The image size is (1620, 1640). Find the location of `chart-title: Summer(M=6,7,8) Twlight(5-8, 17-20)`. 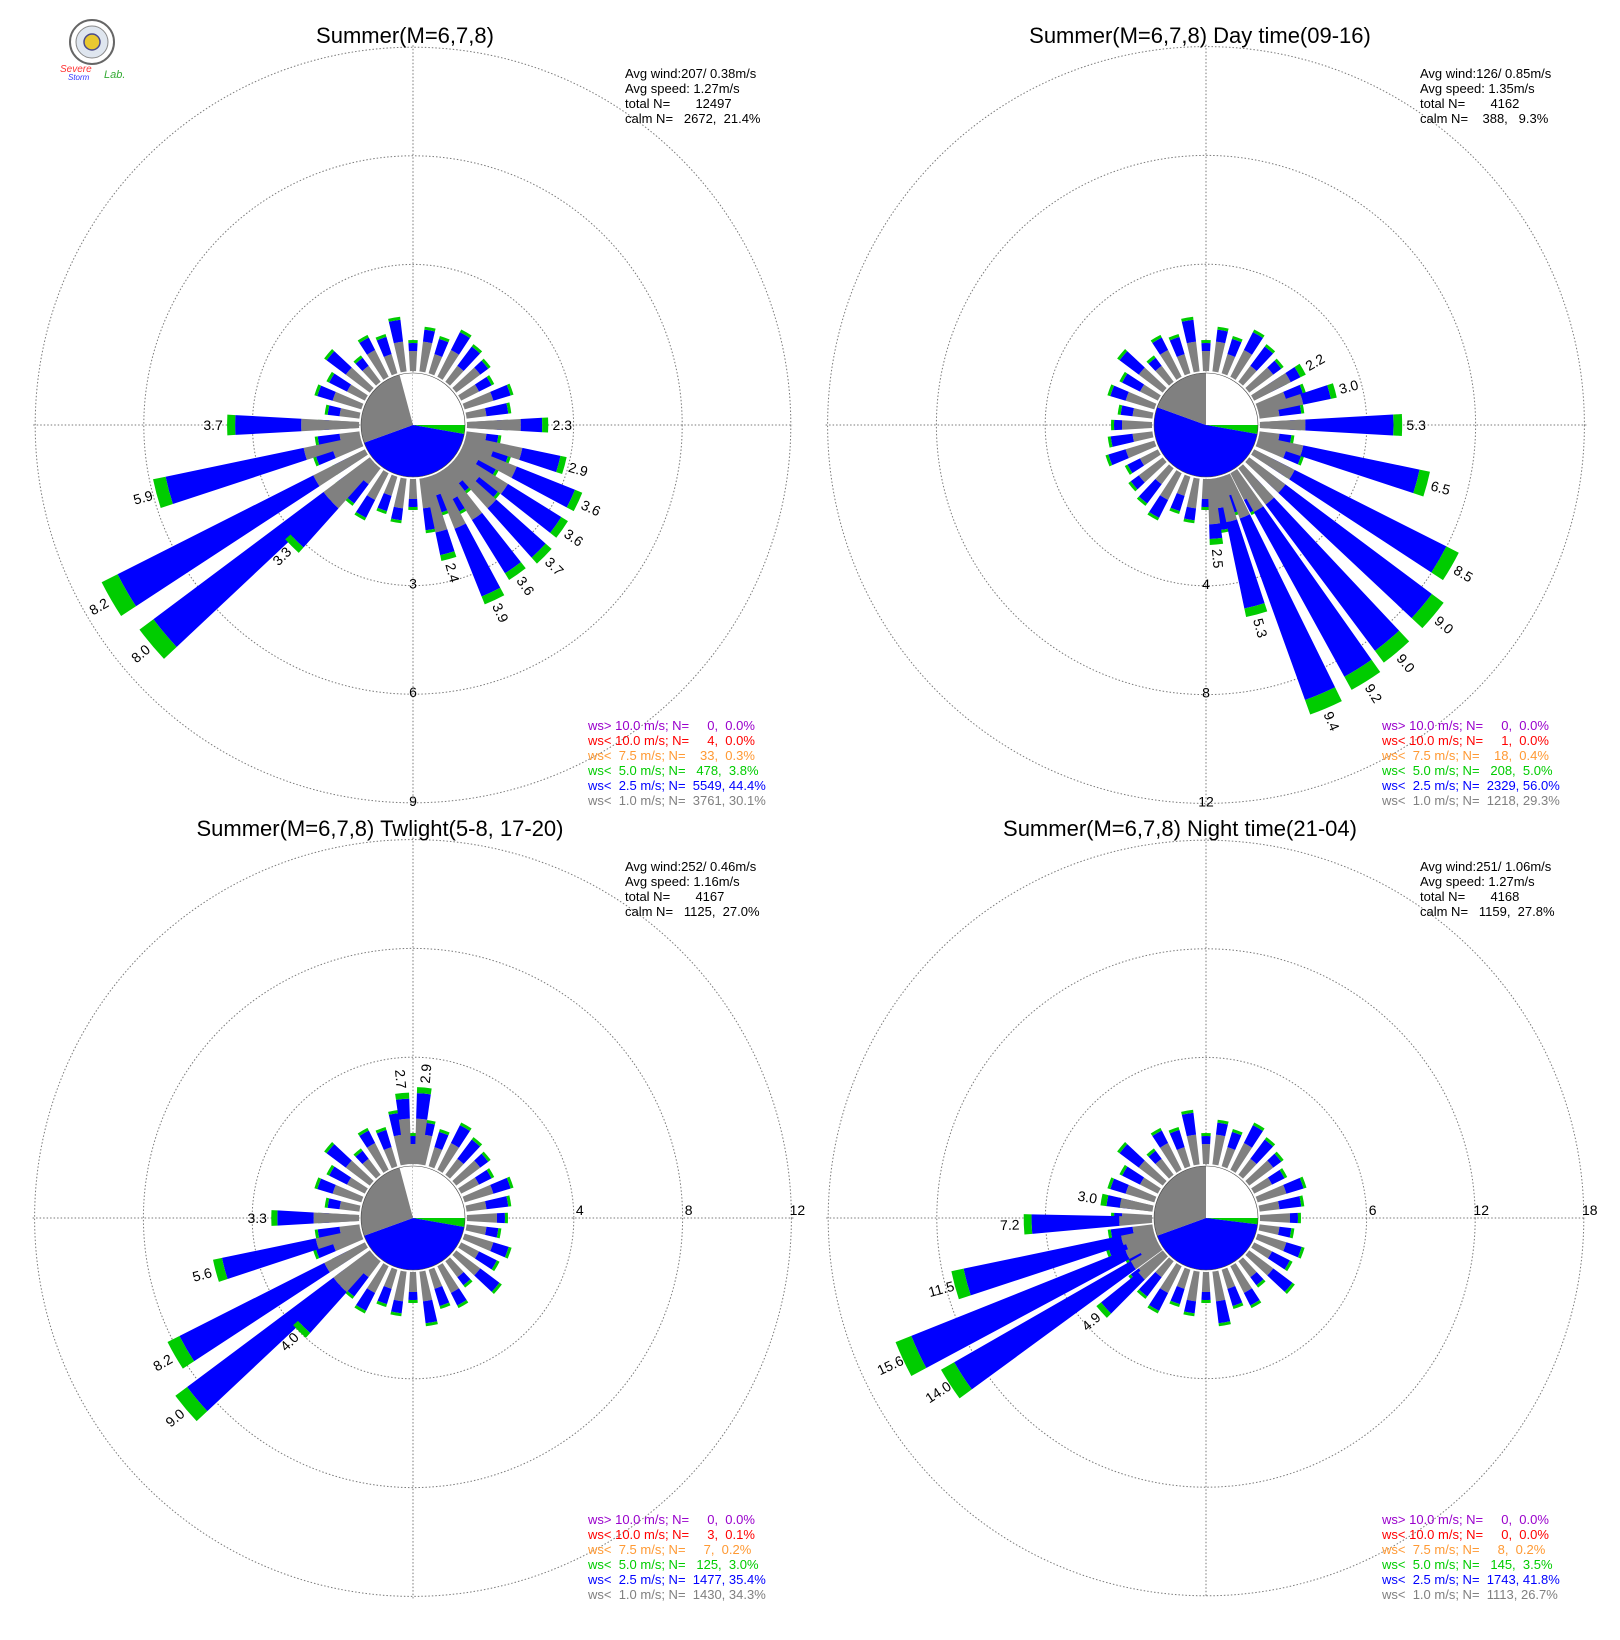

chart-title: Summer(M=6,7,8) Twlight(5-8, 17-20) is located at coordinates (379, 828).